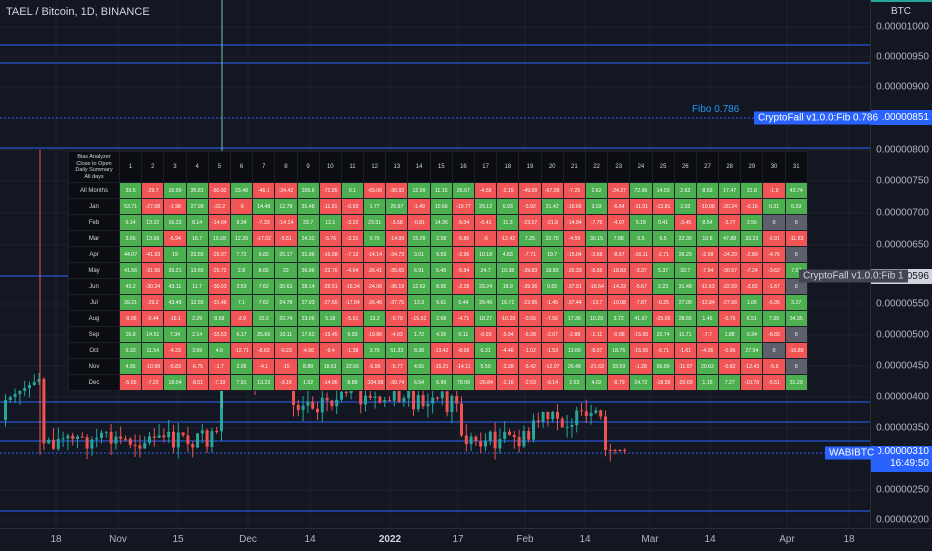 Image resolution: width=932 pixels, height=551 pixels. Describe the element at coordinates (397, 382) in the screenshot. I see `bias-cell: -30.74` at that location.